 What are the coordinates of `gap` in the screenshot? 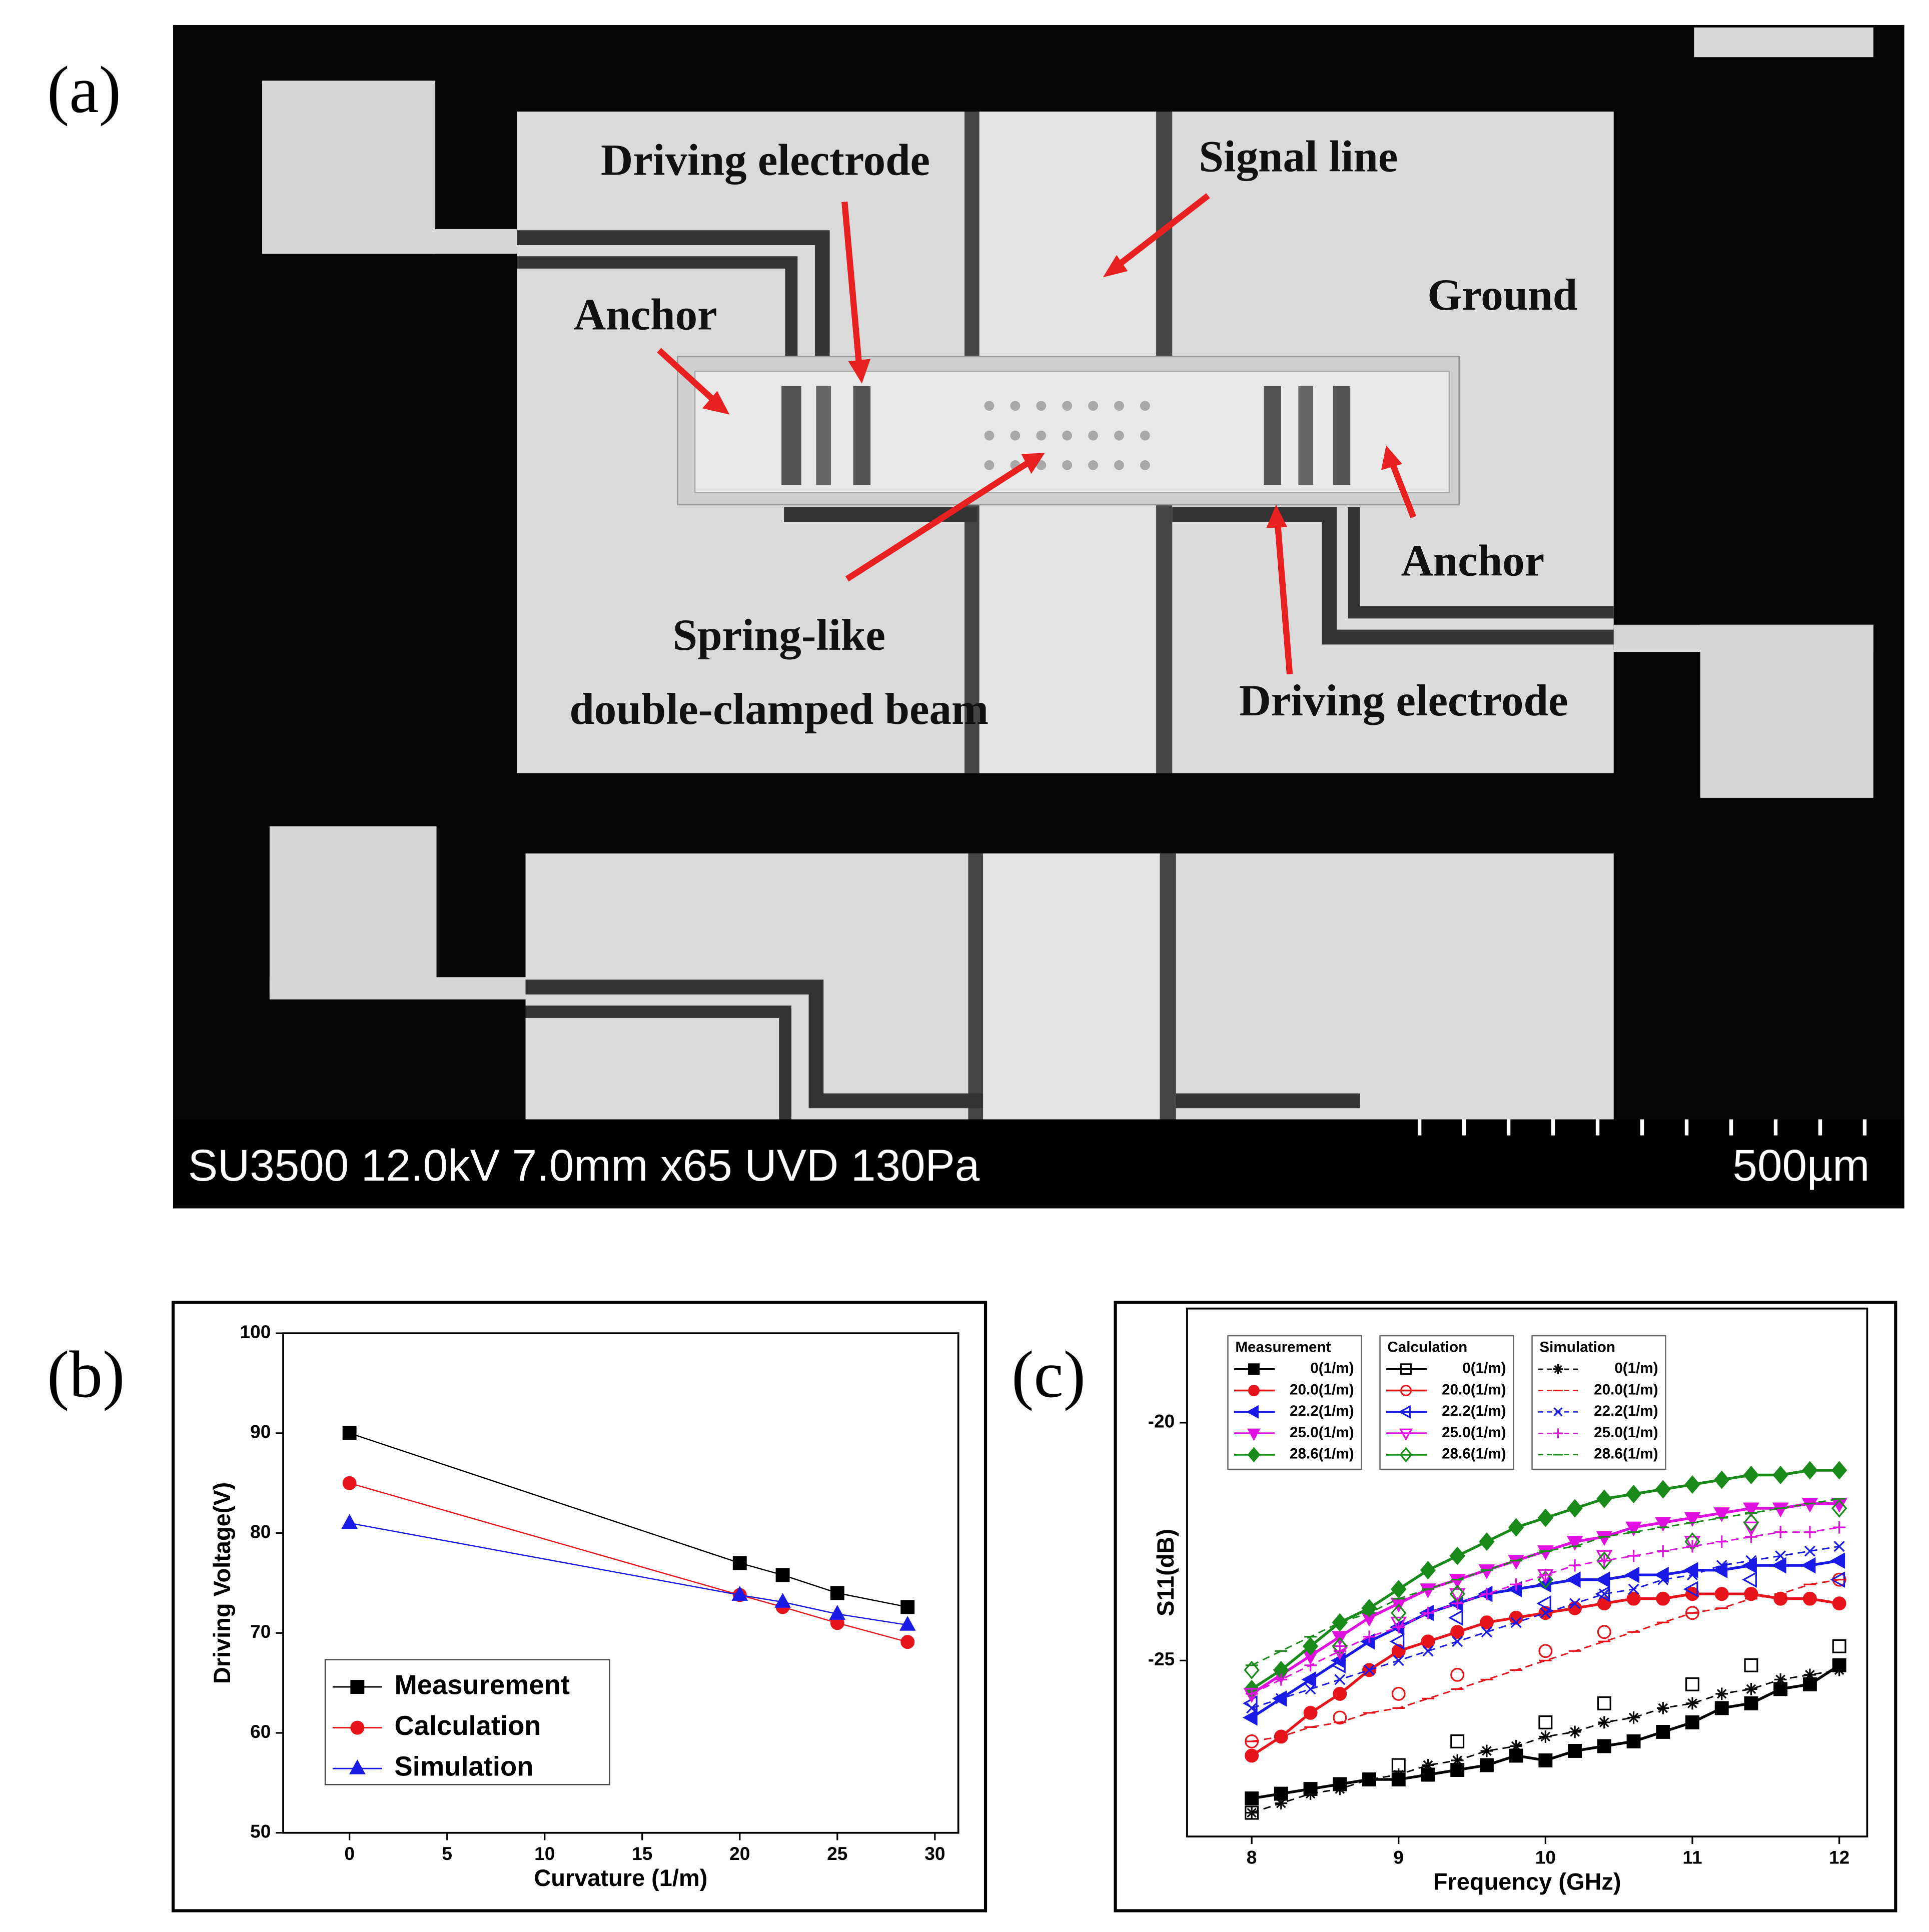 It's located at (1168, 986).